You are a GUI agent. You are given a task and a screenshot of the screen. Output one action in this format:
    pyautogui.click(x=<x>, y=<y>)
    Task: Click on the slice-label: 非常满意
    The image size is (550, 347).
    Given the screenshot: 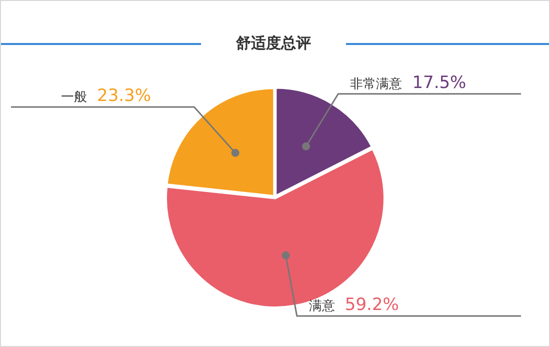 What is the action you would take?
    pyautogui.click(x=376, y=84)
    